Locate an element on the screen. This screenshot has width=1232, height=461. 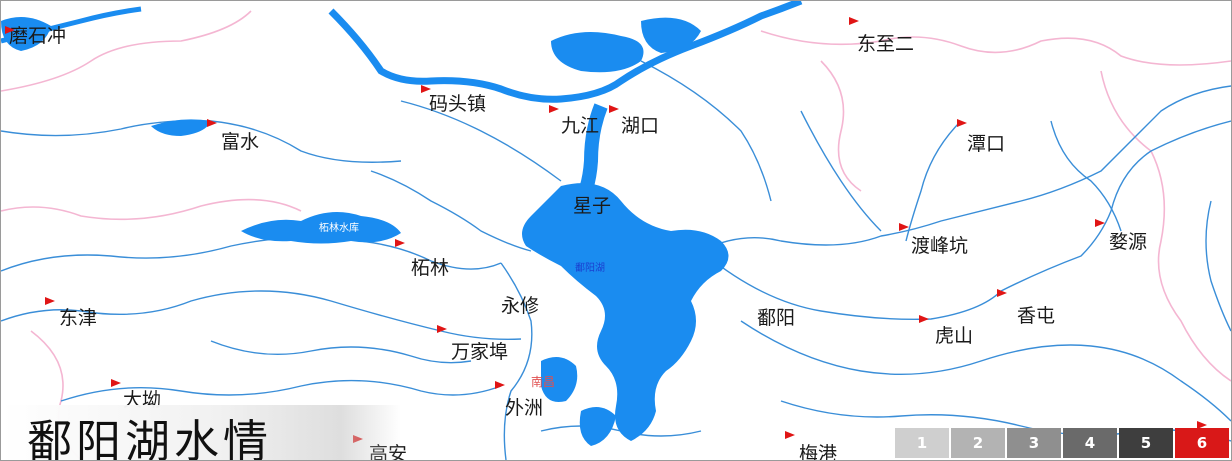
lake-west is located at coordinates (26, 34).